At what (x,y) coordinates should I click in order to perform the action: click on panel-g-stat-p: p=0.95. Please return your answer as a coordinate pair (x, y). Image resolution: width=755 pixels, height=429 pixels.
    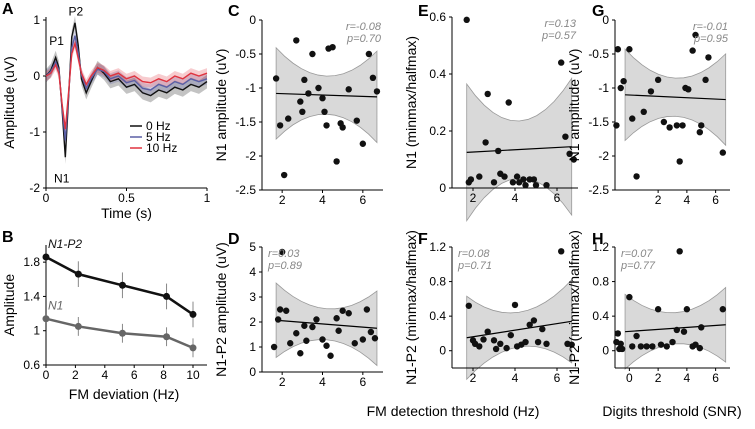
    Looking at the image, I should click on (711, 39).